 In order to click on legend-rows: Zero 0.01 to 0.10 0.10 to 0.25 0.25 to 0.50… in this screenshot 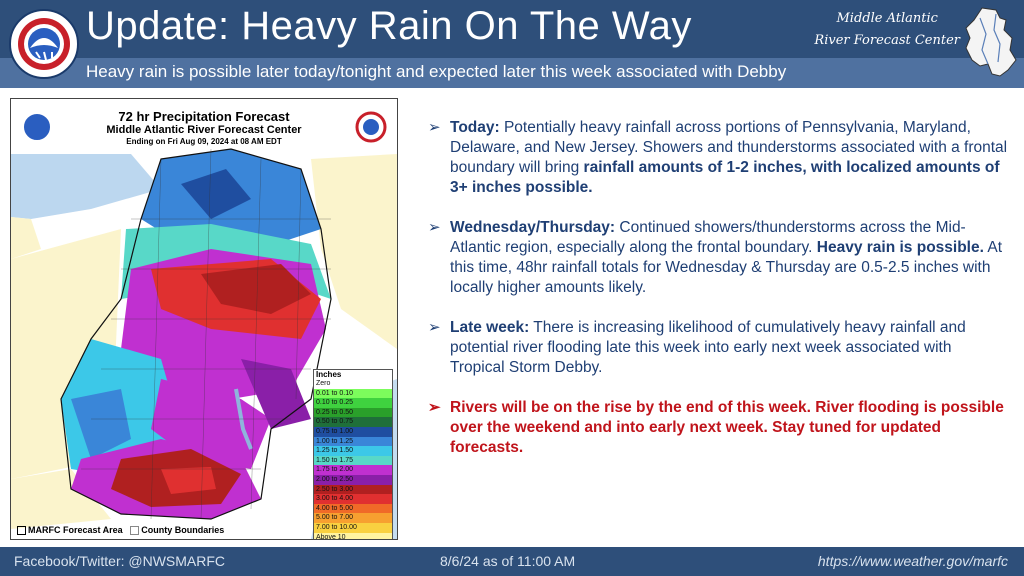, I will do `click(353, 459)`.